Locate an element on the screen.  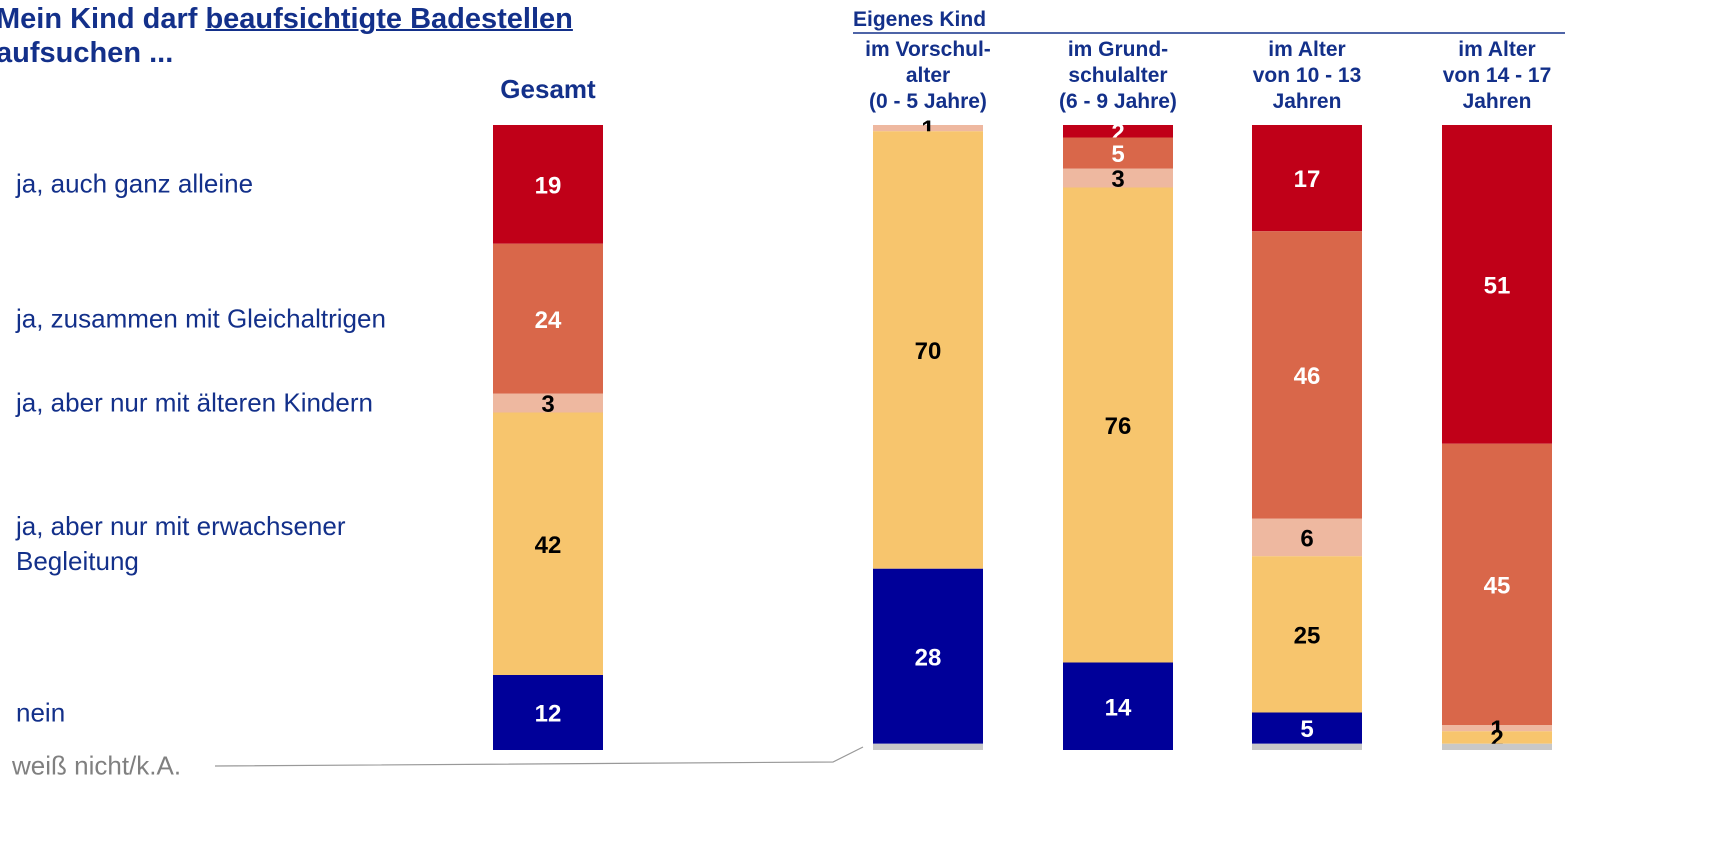
data-label: 42 is located at coordinates (548, 545).